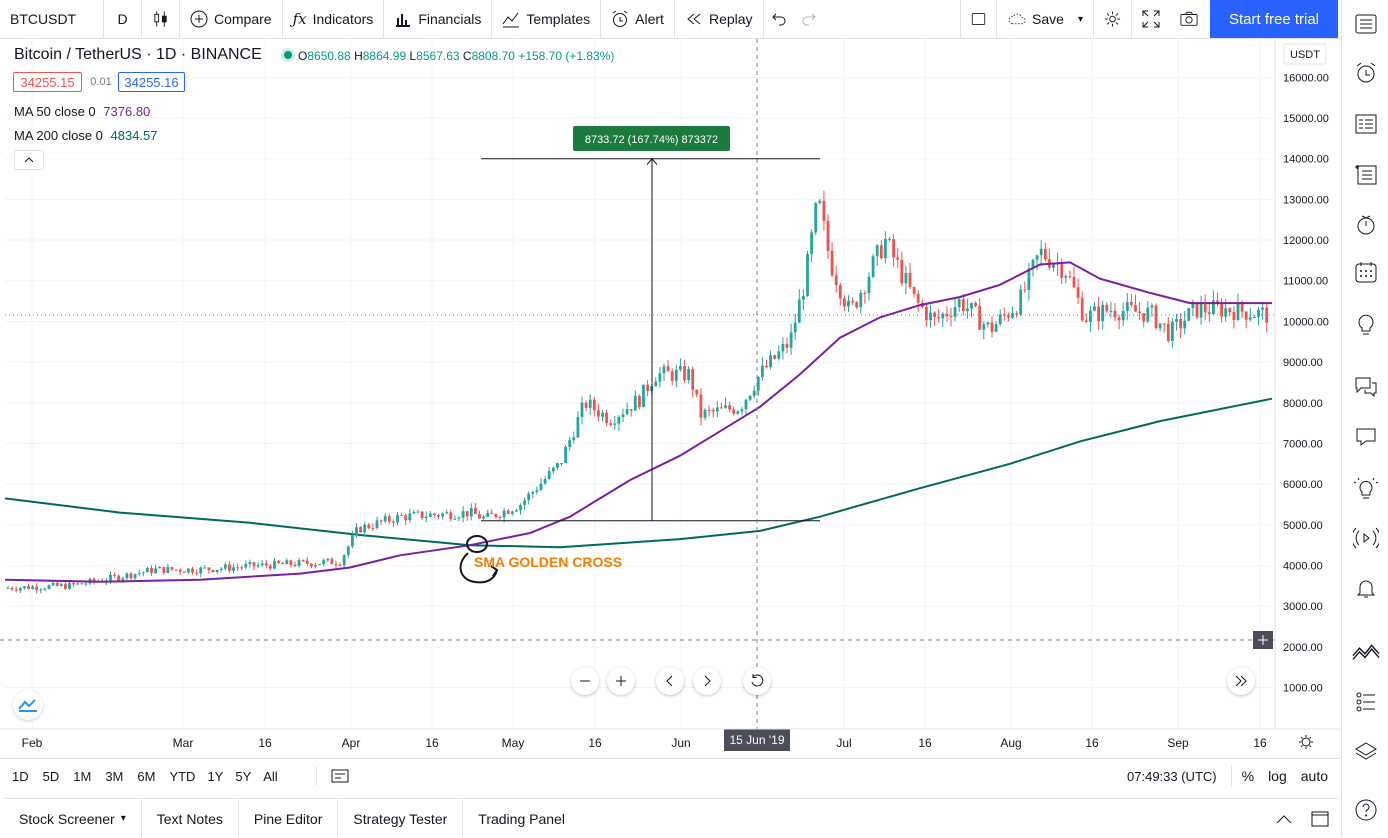 This screenshot has width=1388, height=838. Describe the element at coordinates (183, 743) in the screenshot. I see `time-tick: Mar` at that location.